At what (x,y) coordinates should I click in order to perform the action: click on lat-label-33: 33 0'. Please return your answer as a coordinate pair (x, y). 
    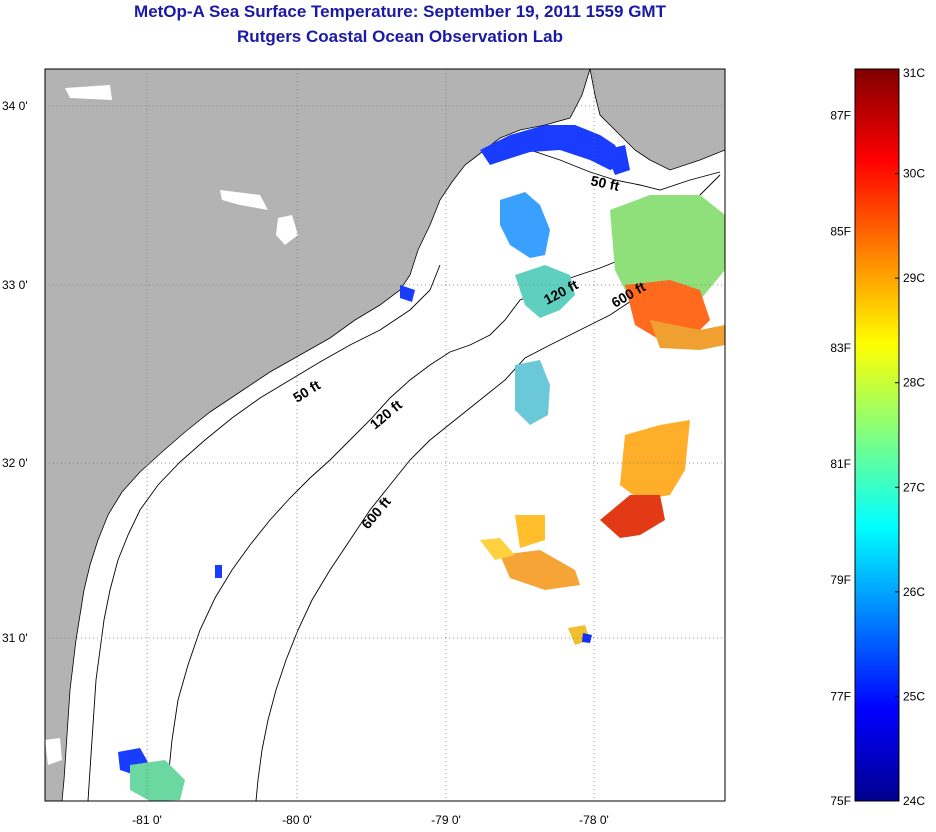
    Looking at the image, I should click on (15, 285).